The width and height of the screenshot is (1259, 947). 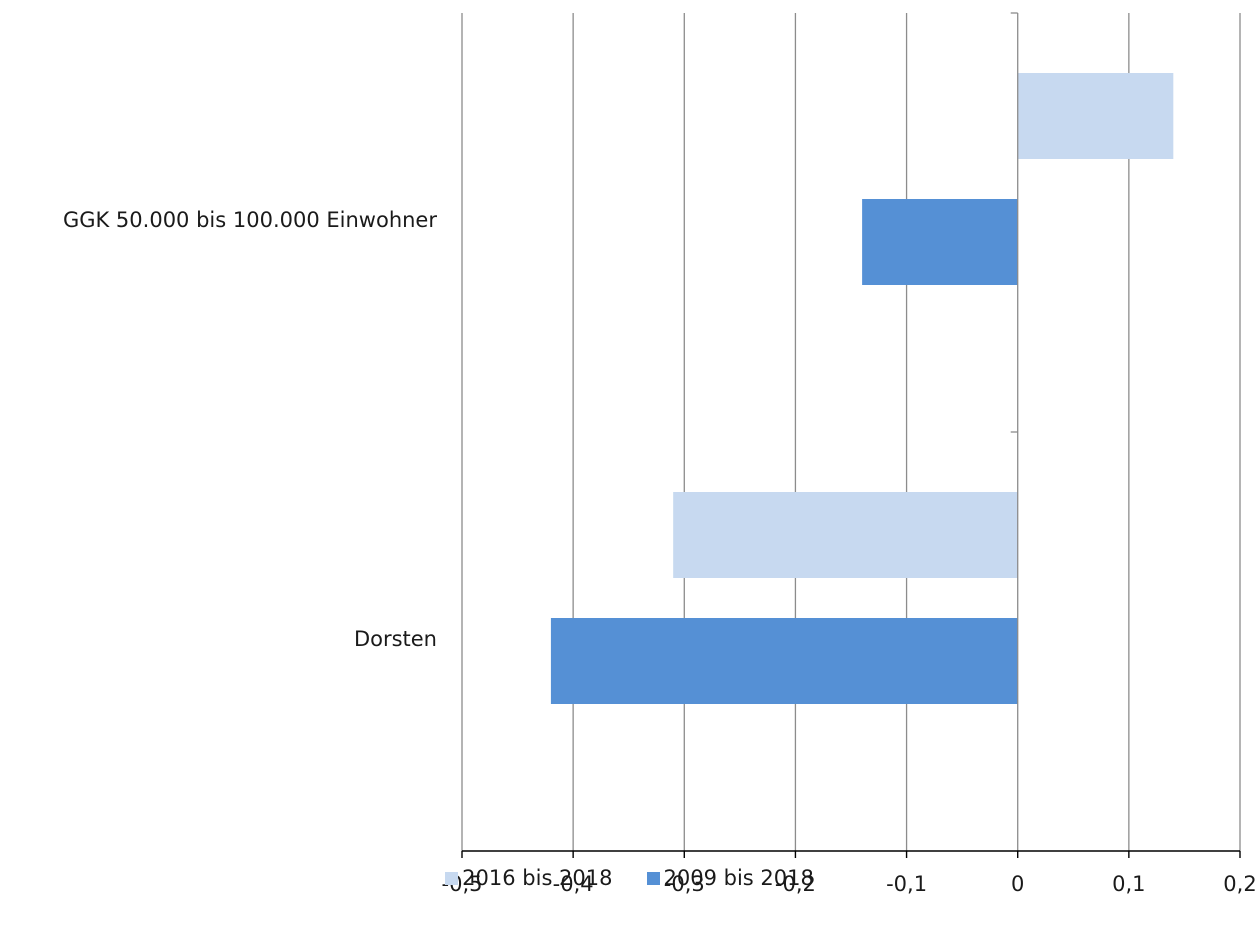 I want to click on legend-label-series-2: 2009 bis 2018, so click(x=738, y=878).